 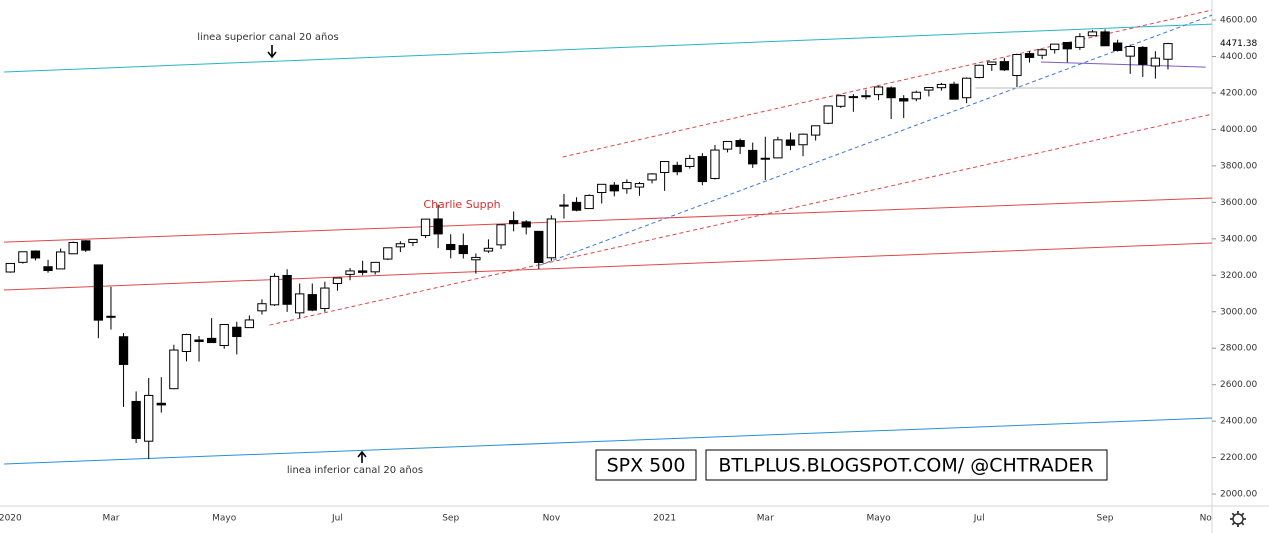 What do you see at coordinates (272, 52) in the screenshot?
I see `arrow-down` at bounding box center [272, 52].